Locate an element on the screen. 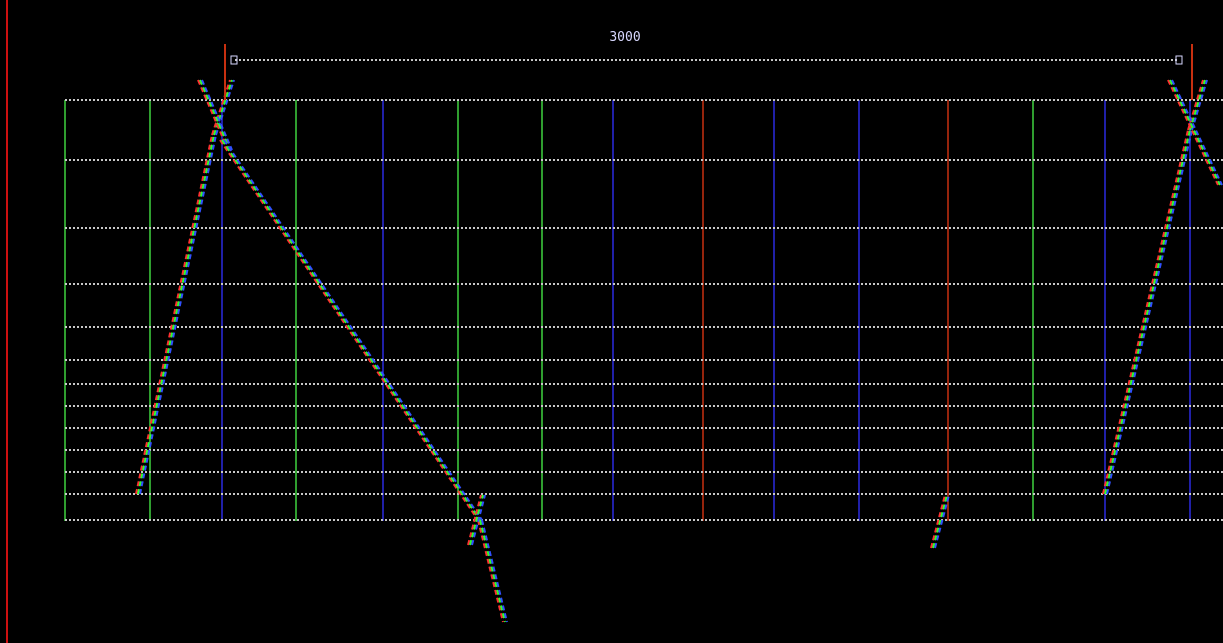 Image resolution: width=1223 pixels, height=643 pixels. span-markers is located at coordinates (708, 72).